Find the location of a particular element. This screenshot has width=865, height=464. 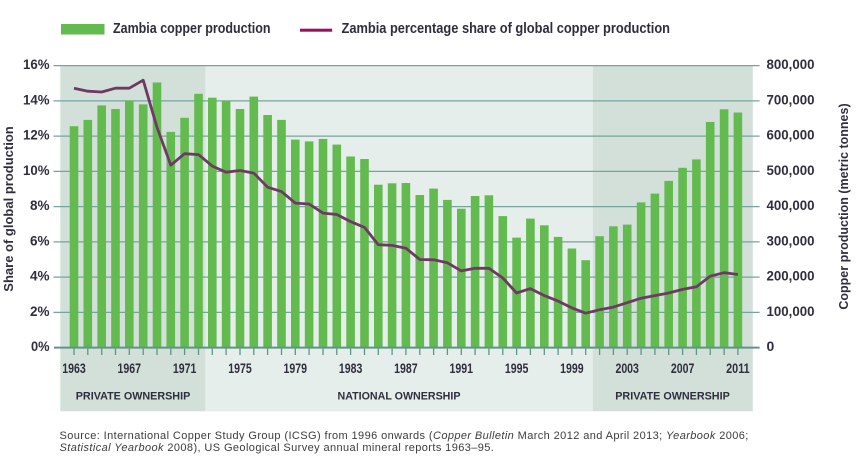

svg-text: 1975 is located at coordinates (240, 368).